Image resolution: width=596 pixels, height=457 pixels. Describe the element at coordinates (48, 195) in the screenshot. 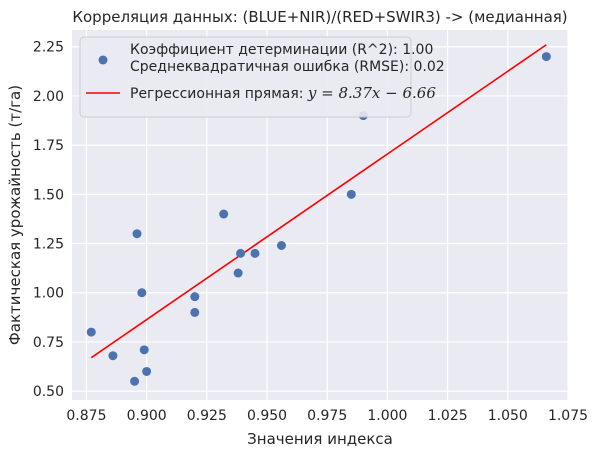

I see `y-tick-label: 1.50` at that location.